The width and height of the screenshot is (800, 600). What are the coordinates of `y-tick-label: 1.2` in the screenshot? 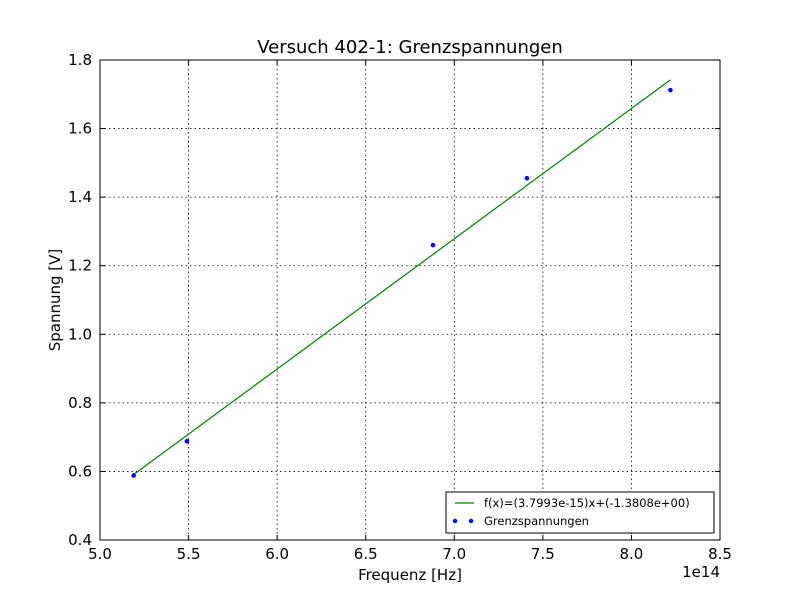 It's located at (80, 266).